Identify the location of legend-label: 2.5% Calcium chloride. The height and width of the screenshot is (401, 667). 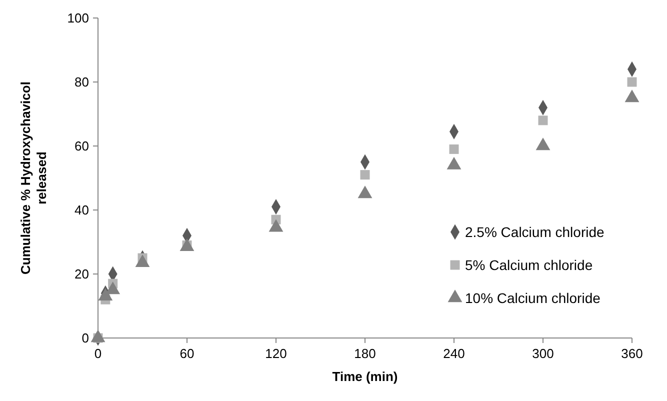
(534, 232).